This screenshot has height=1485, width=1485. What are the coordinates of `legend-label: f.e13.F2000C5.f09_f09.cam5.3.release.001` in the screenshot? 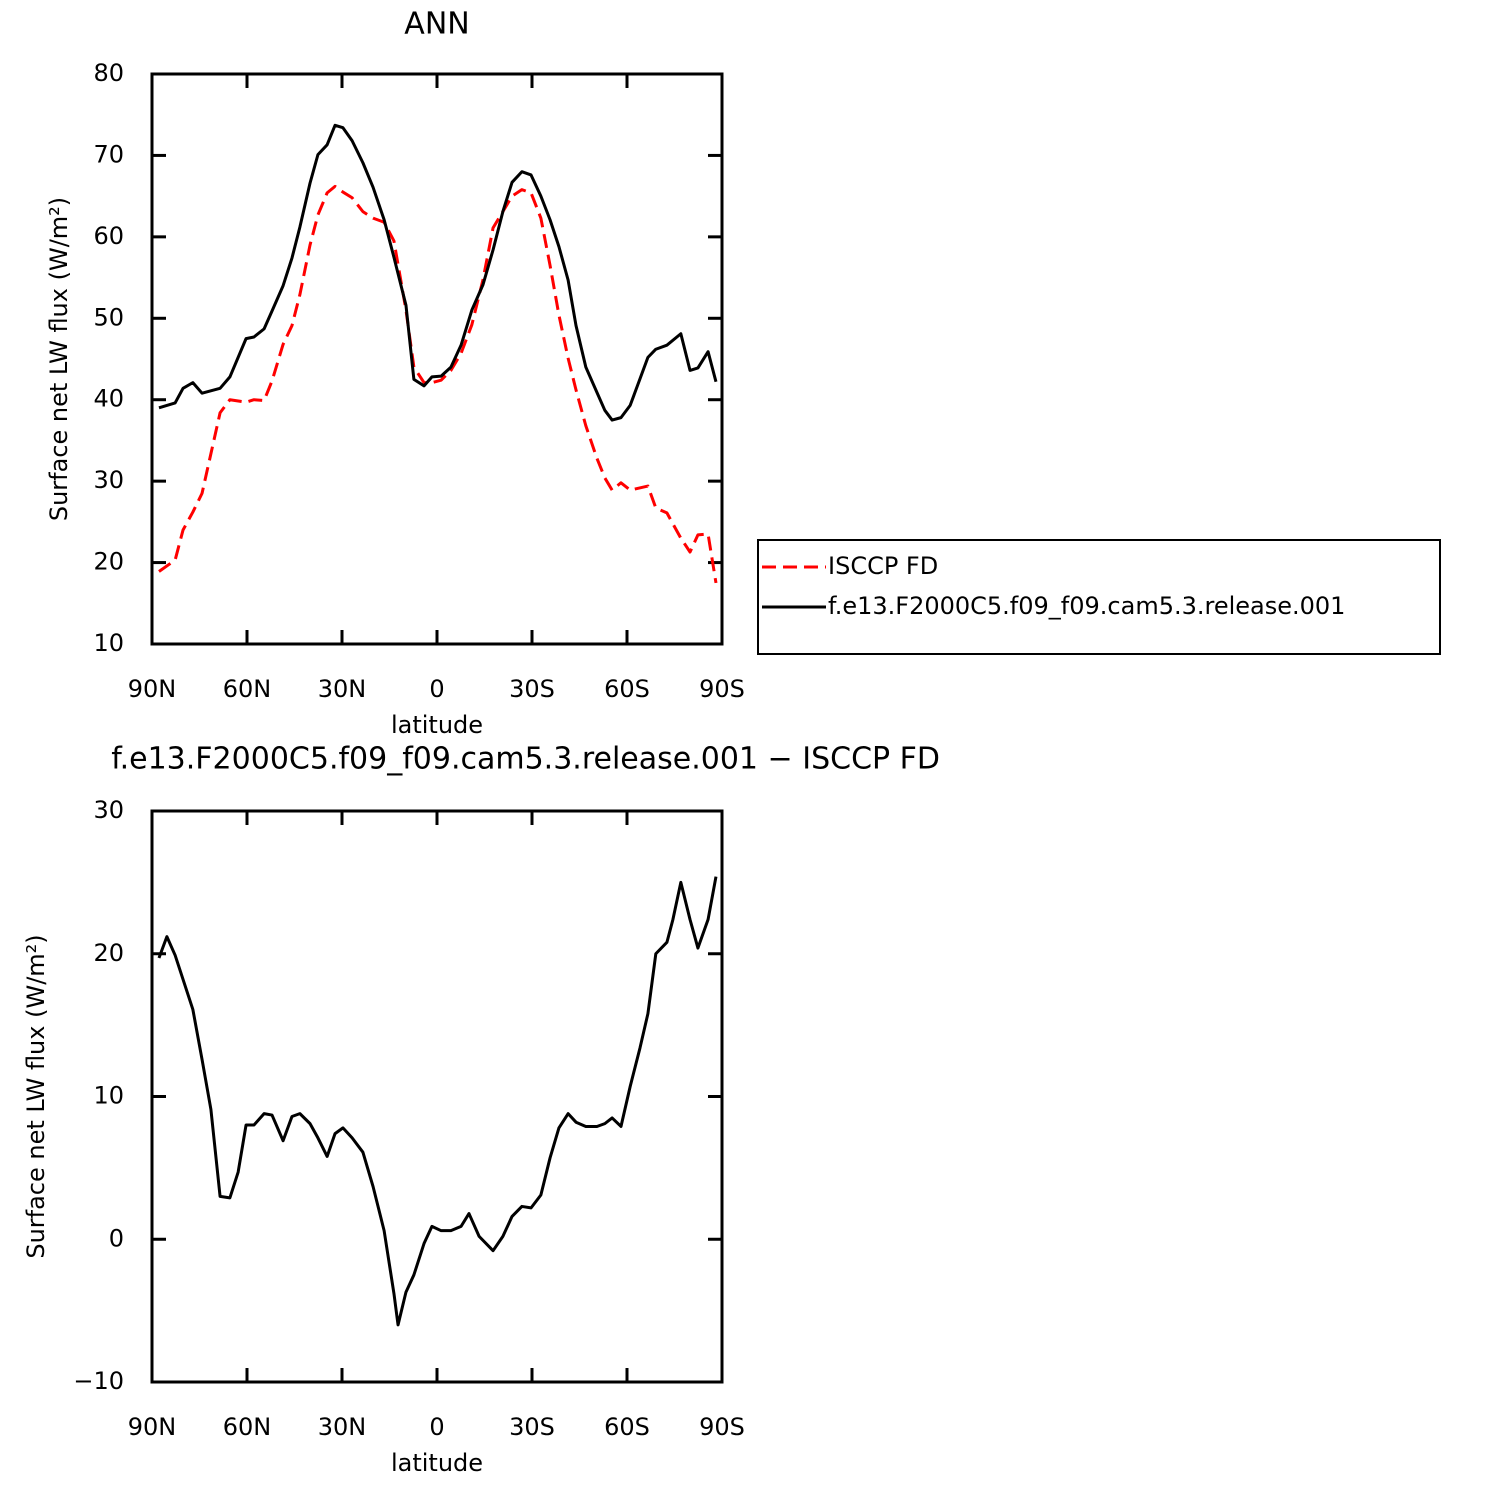 It's located at (1086, 606).